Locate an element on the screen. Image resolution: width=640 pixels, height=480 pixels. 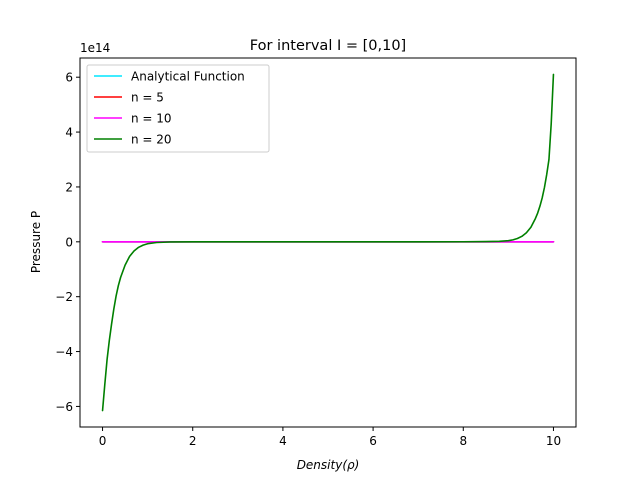
legend-box is located at coordinates (178, 108).